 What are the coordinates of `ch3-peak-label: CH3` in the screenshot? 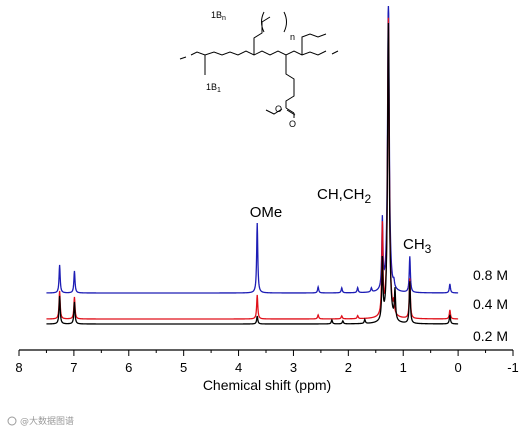 It's located at (417, 246).